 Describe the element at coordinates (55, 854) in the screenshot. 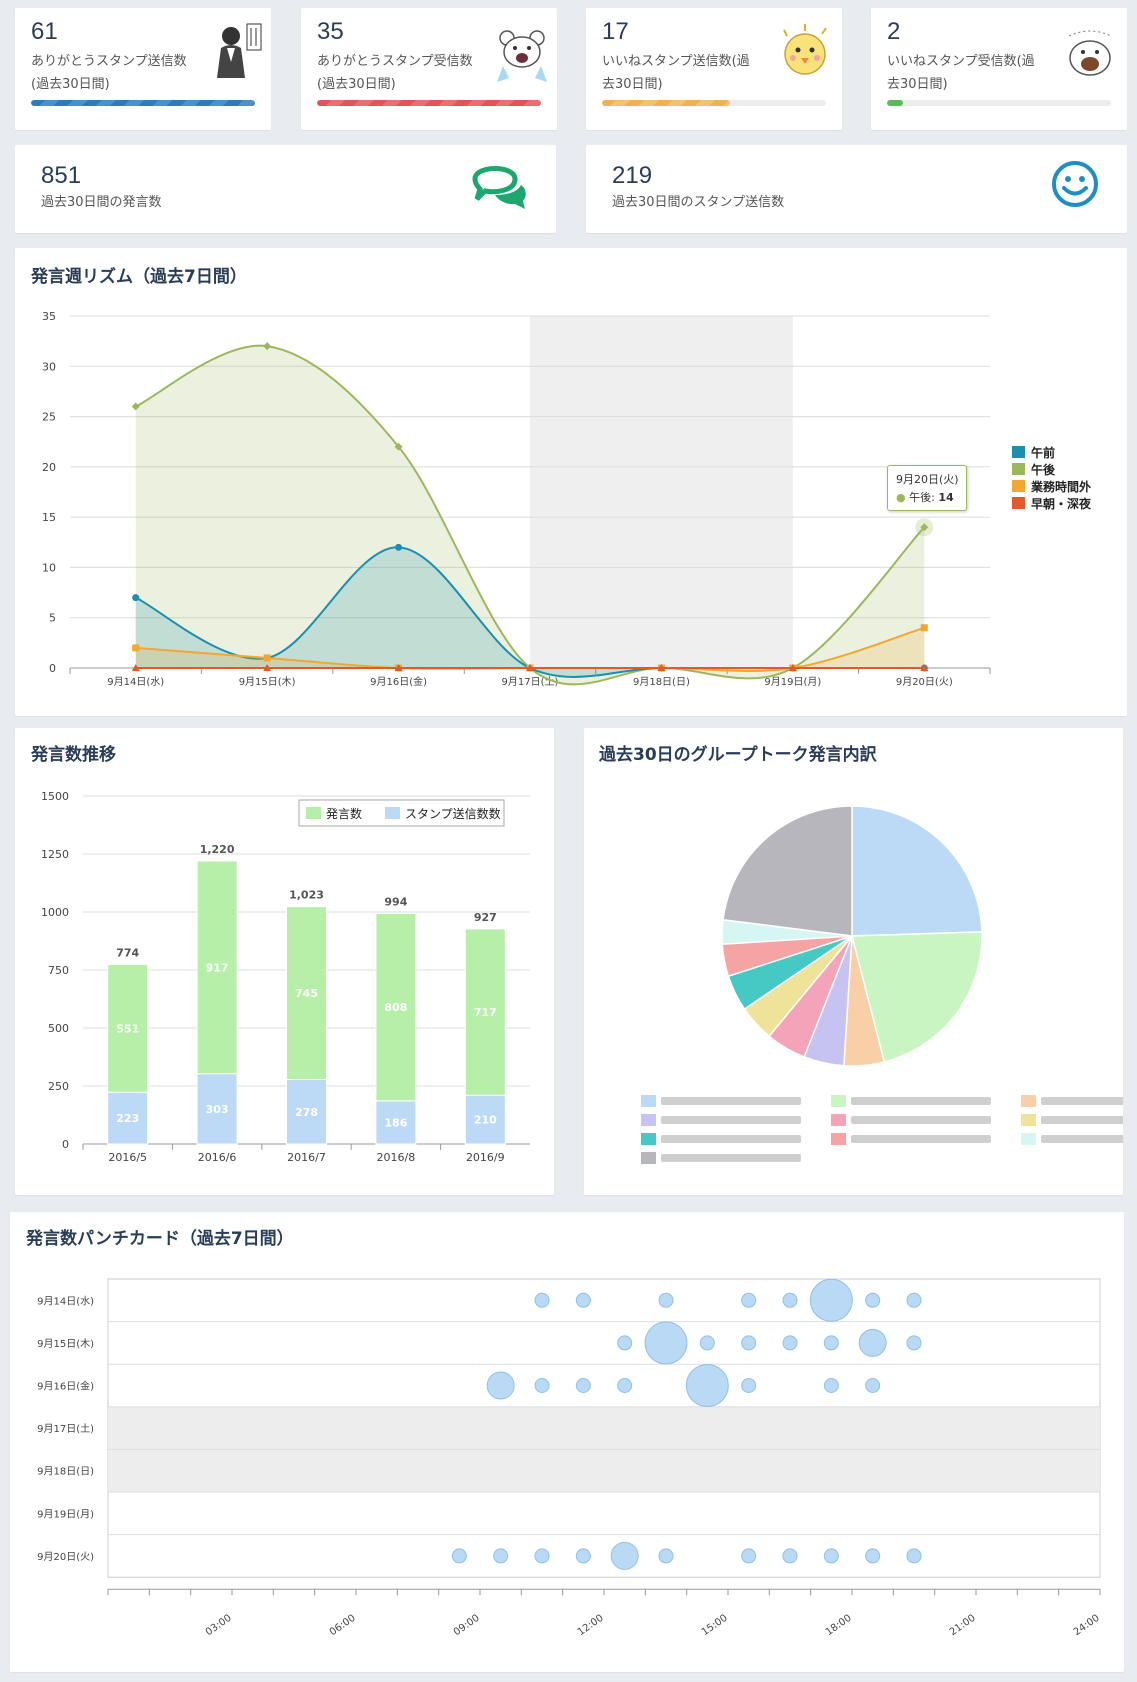

I see `y-tick-label: 1250` at that location.